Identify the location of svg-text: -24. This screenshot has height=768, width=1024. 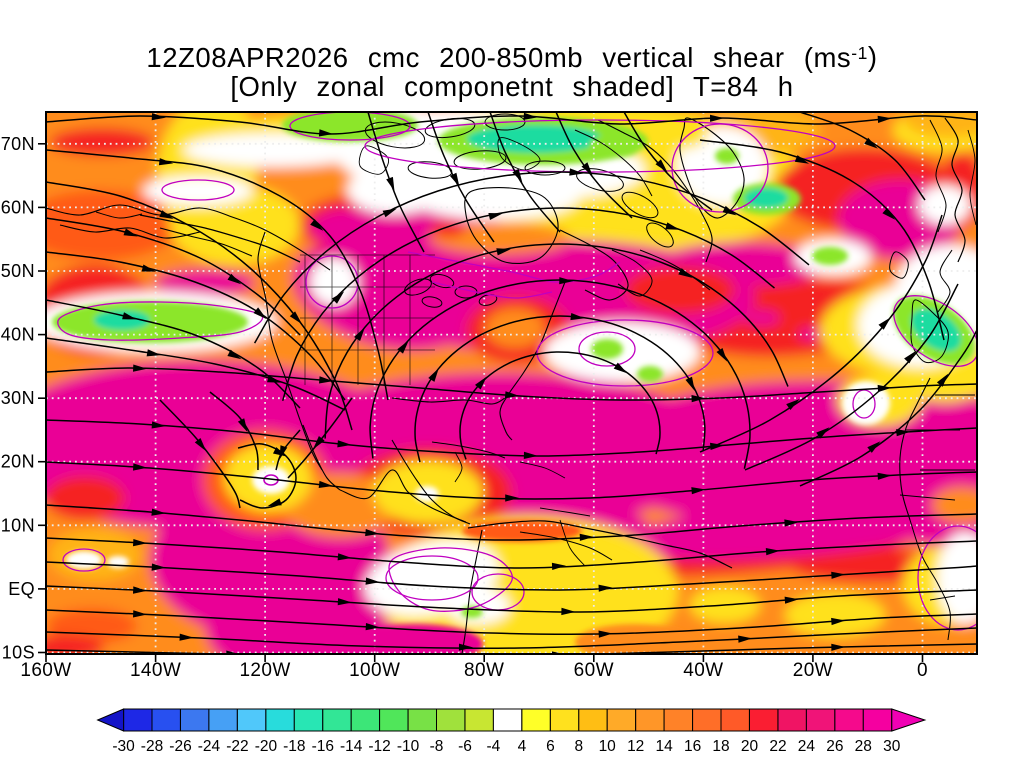
(209, 746).